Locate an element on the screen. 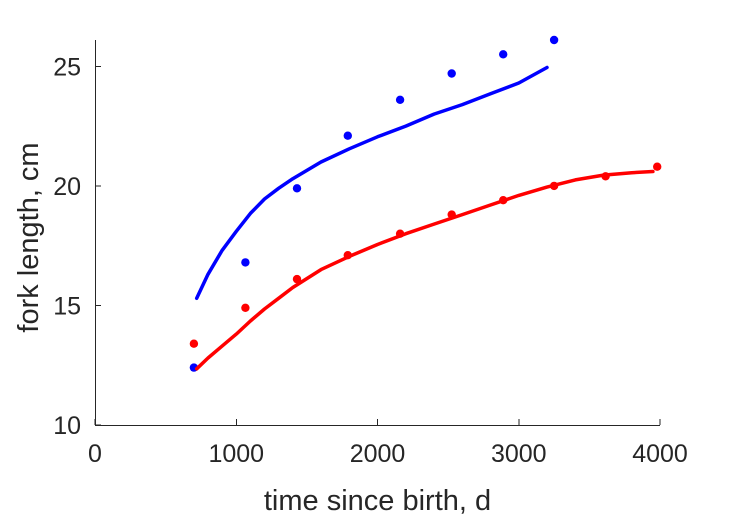 The width and height of the screenshot is (729, 521). y-tick-label: 15 is located at coordinates (67, 306).